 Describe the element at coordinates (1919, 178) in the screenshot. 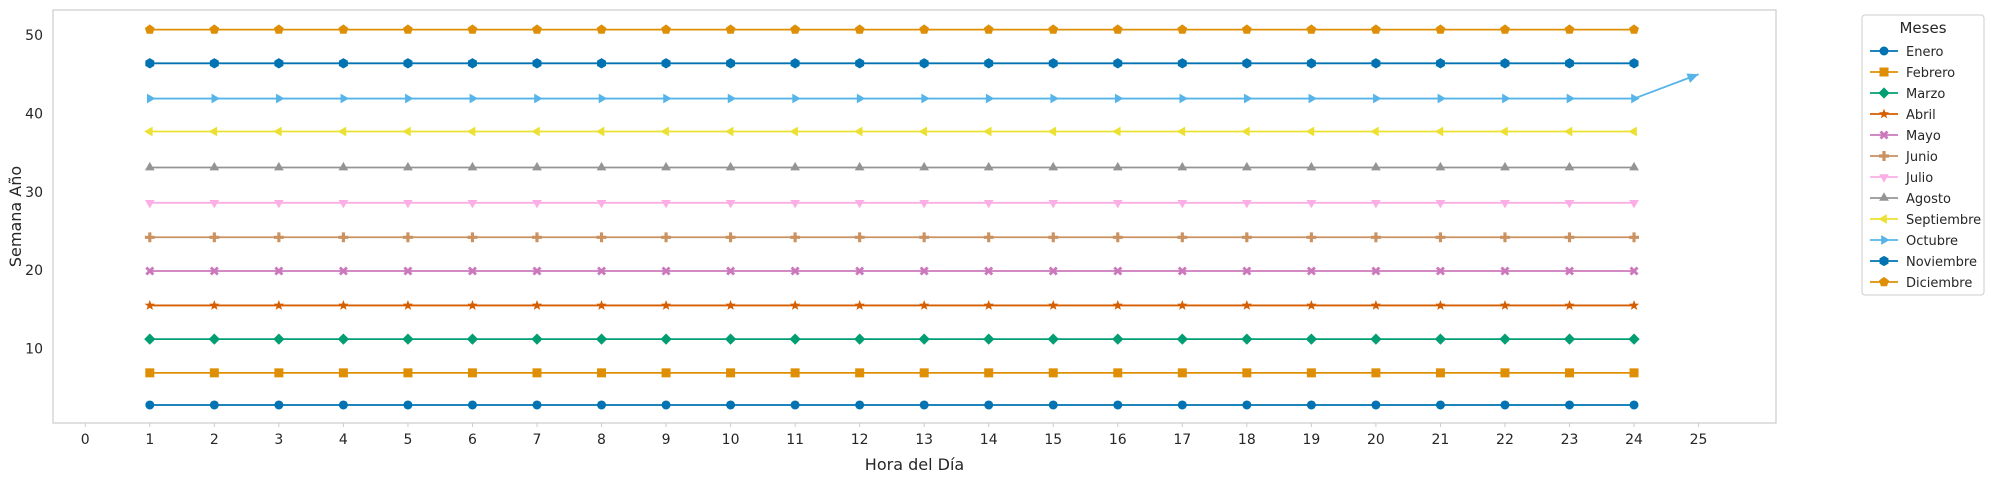

I see `legend-label: Julio` at that location.